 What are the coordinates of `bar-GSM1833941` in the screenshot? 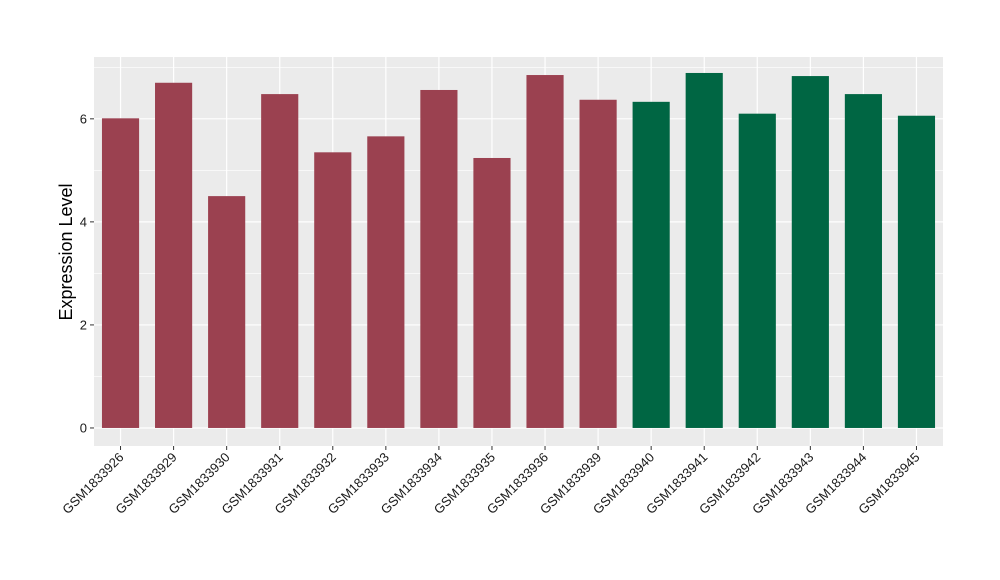 It's located at (704, 250).